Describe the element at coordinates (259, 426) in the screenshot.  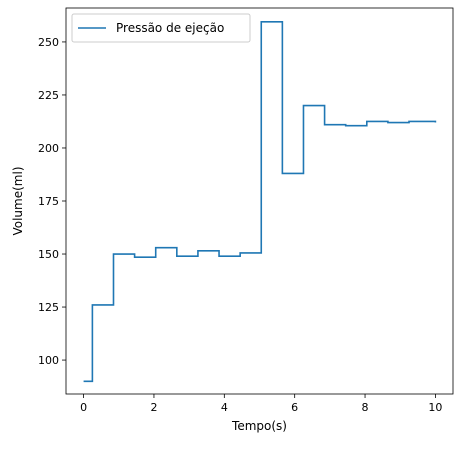
I see `x-axis-label: Tempo(s)` at that location.